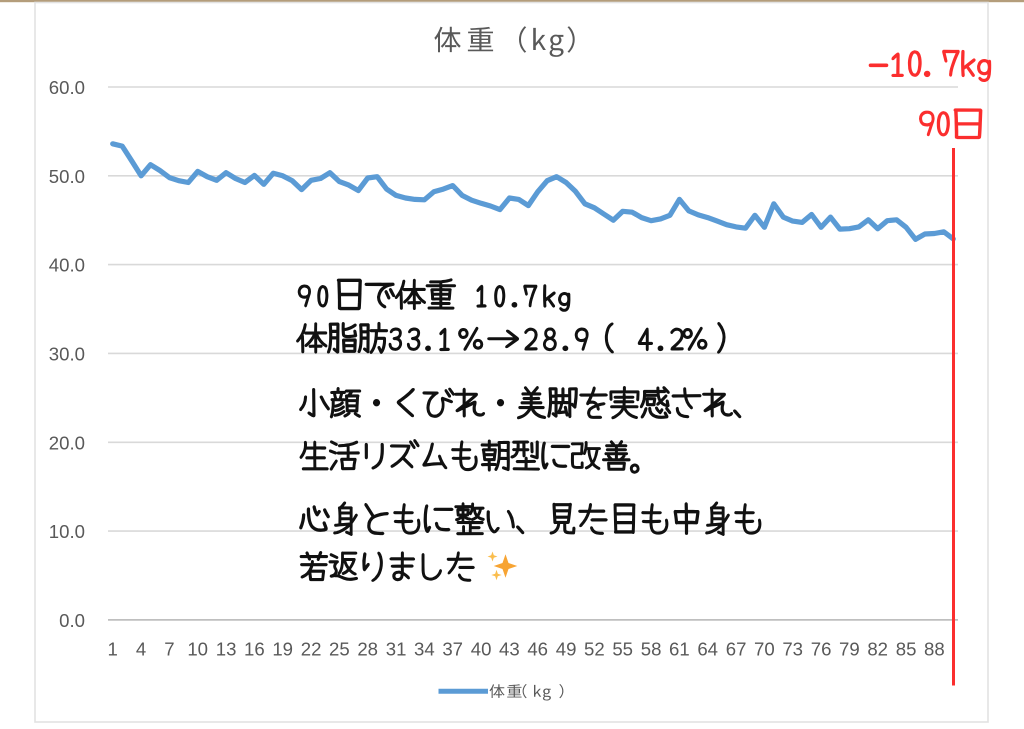 This screenshot has height=729, width=1024. I want to click on svg-text: 61, so click(679, 649).